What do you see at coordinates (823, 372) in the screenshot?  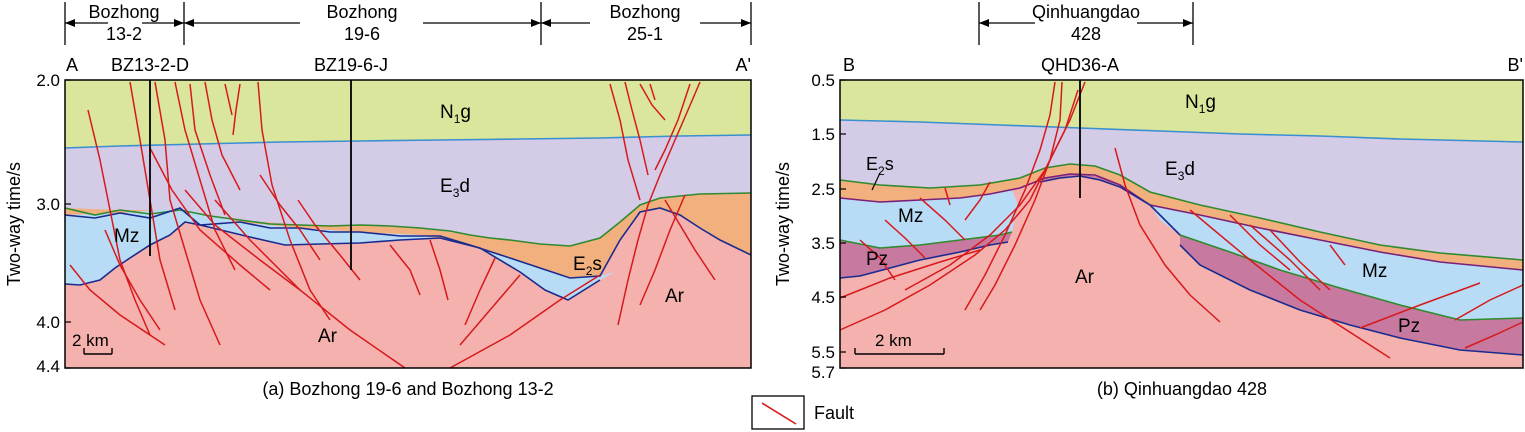 I see `y-tick-label: 5.7` at bounding box center [823, 372].